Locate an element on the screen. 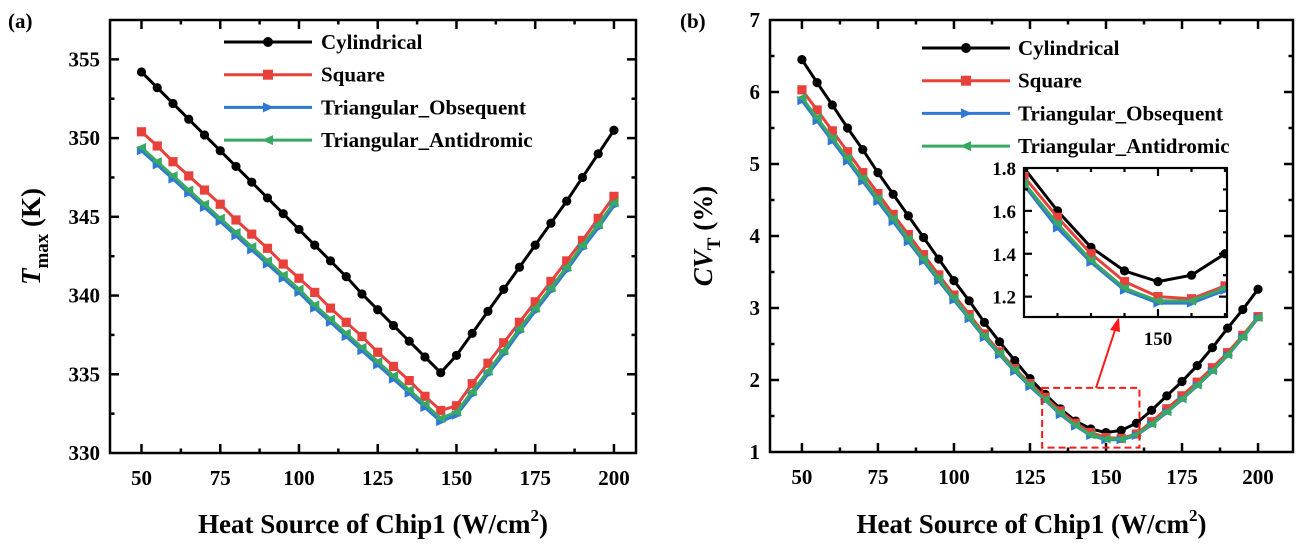 The width and height of the screenshot is (1304, 554). legend-item: Cylindrical is located at coordinates (1021, 48).